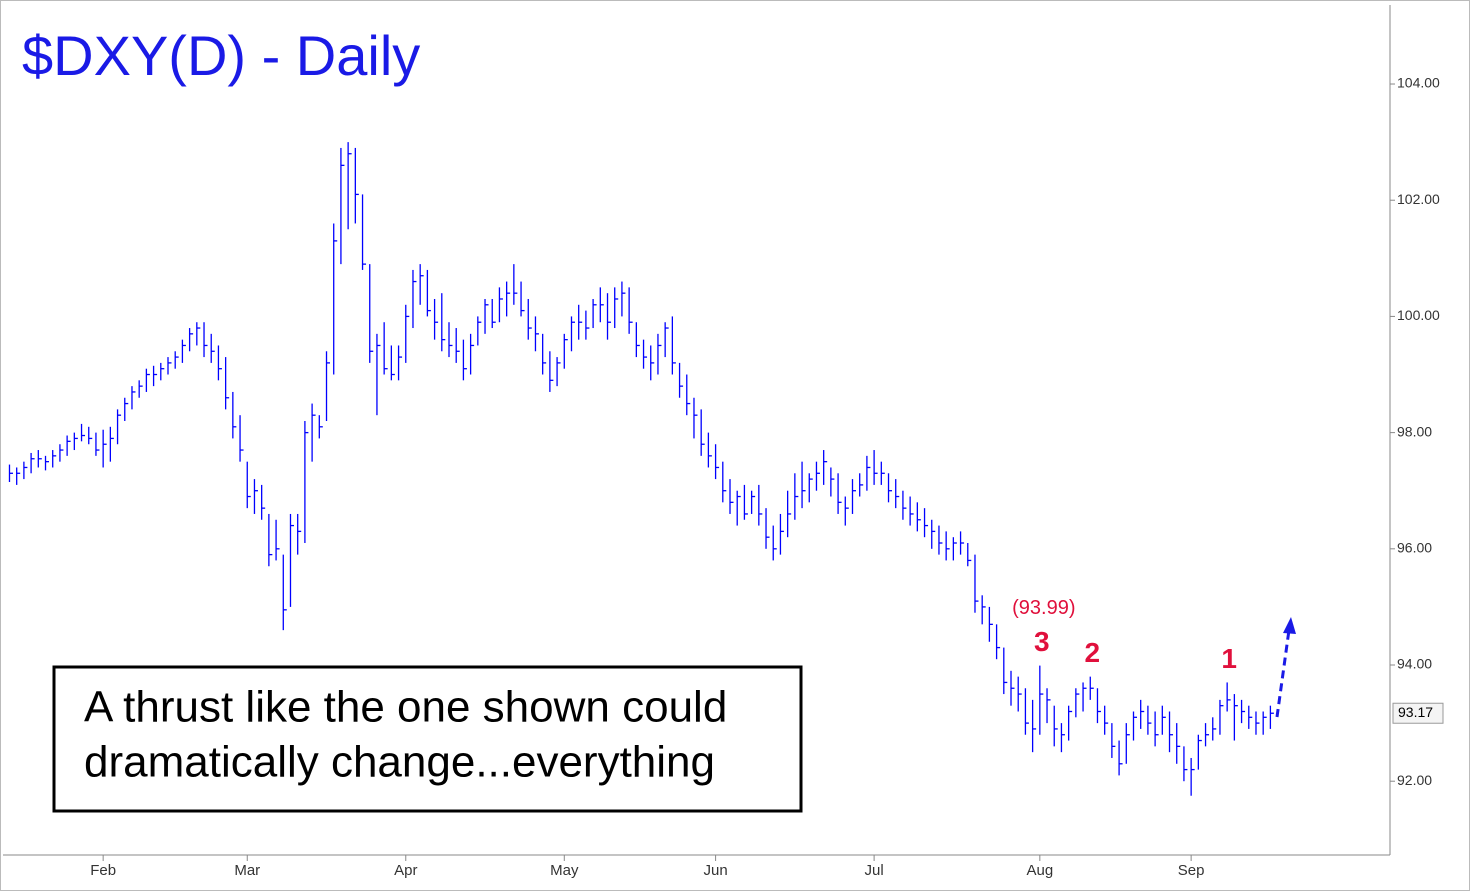 This screenshot has height=891, width=1470. I want to click on y-tick-label: 94.00, so click(1414, 664).